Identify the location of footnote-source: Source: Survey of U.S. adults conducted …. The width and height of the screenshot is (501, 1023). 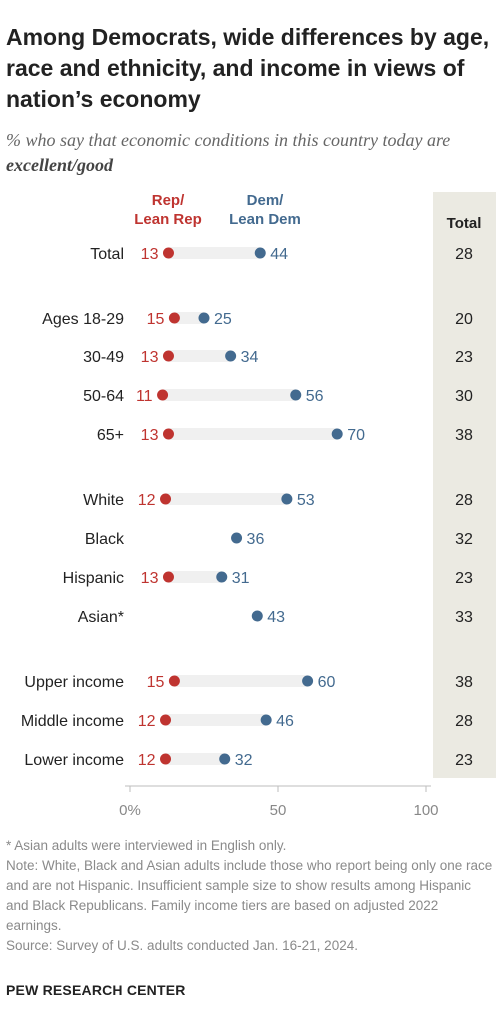
(182, 945).